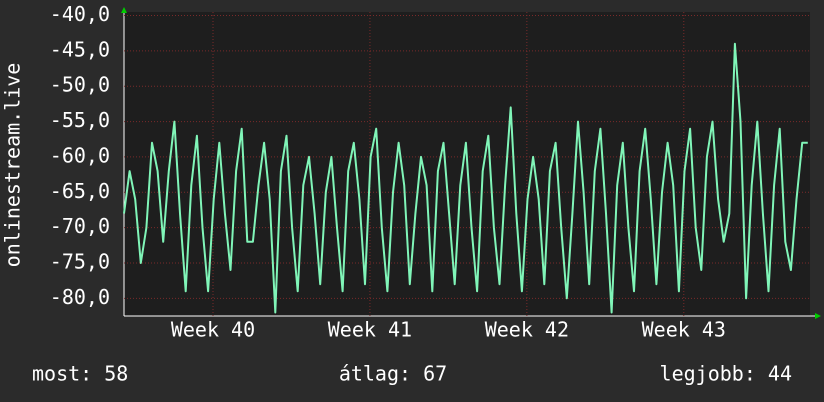  Describe the element at coordinates (370, 330) in the screenshot. I see `x-tick-label: Week 41` at that location.